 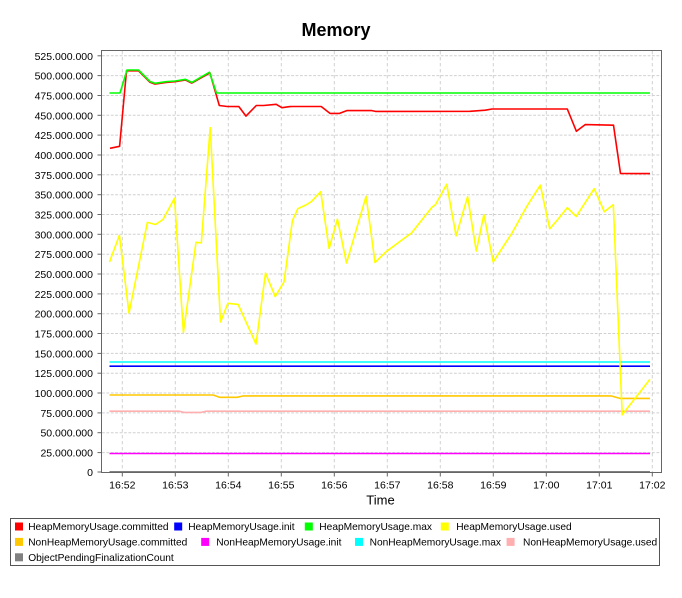 What do you see at coordinates (64, 216) in the screenshot?
I see `svg-text: 325.000.000` at bounding box center [64, 216].